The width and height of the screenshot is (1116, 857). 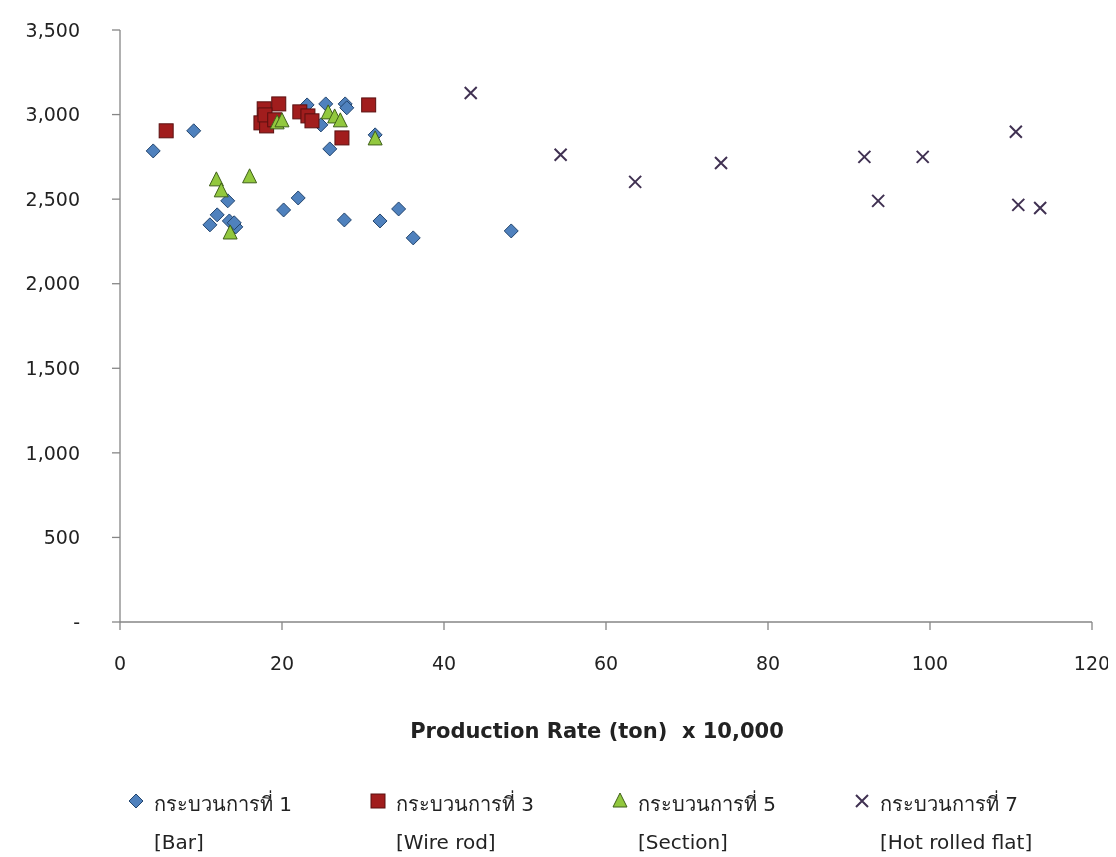 What do you see at coordinates (76, 621) in the screenshot?
I see `y-tick-label: -` at bounding box center [76, 621].